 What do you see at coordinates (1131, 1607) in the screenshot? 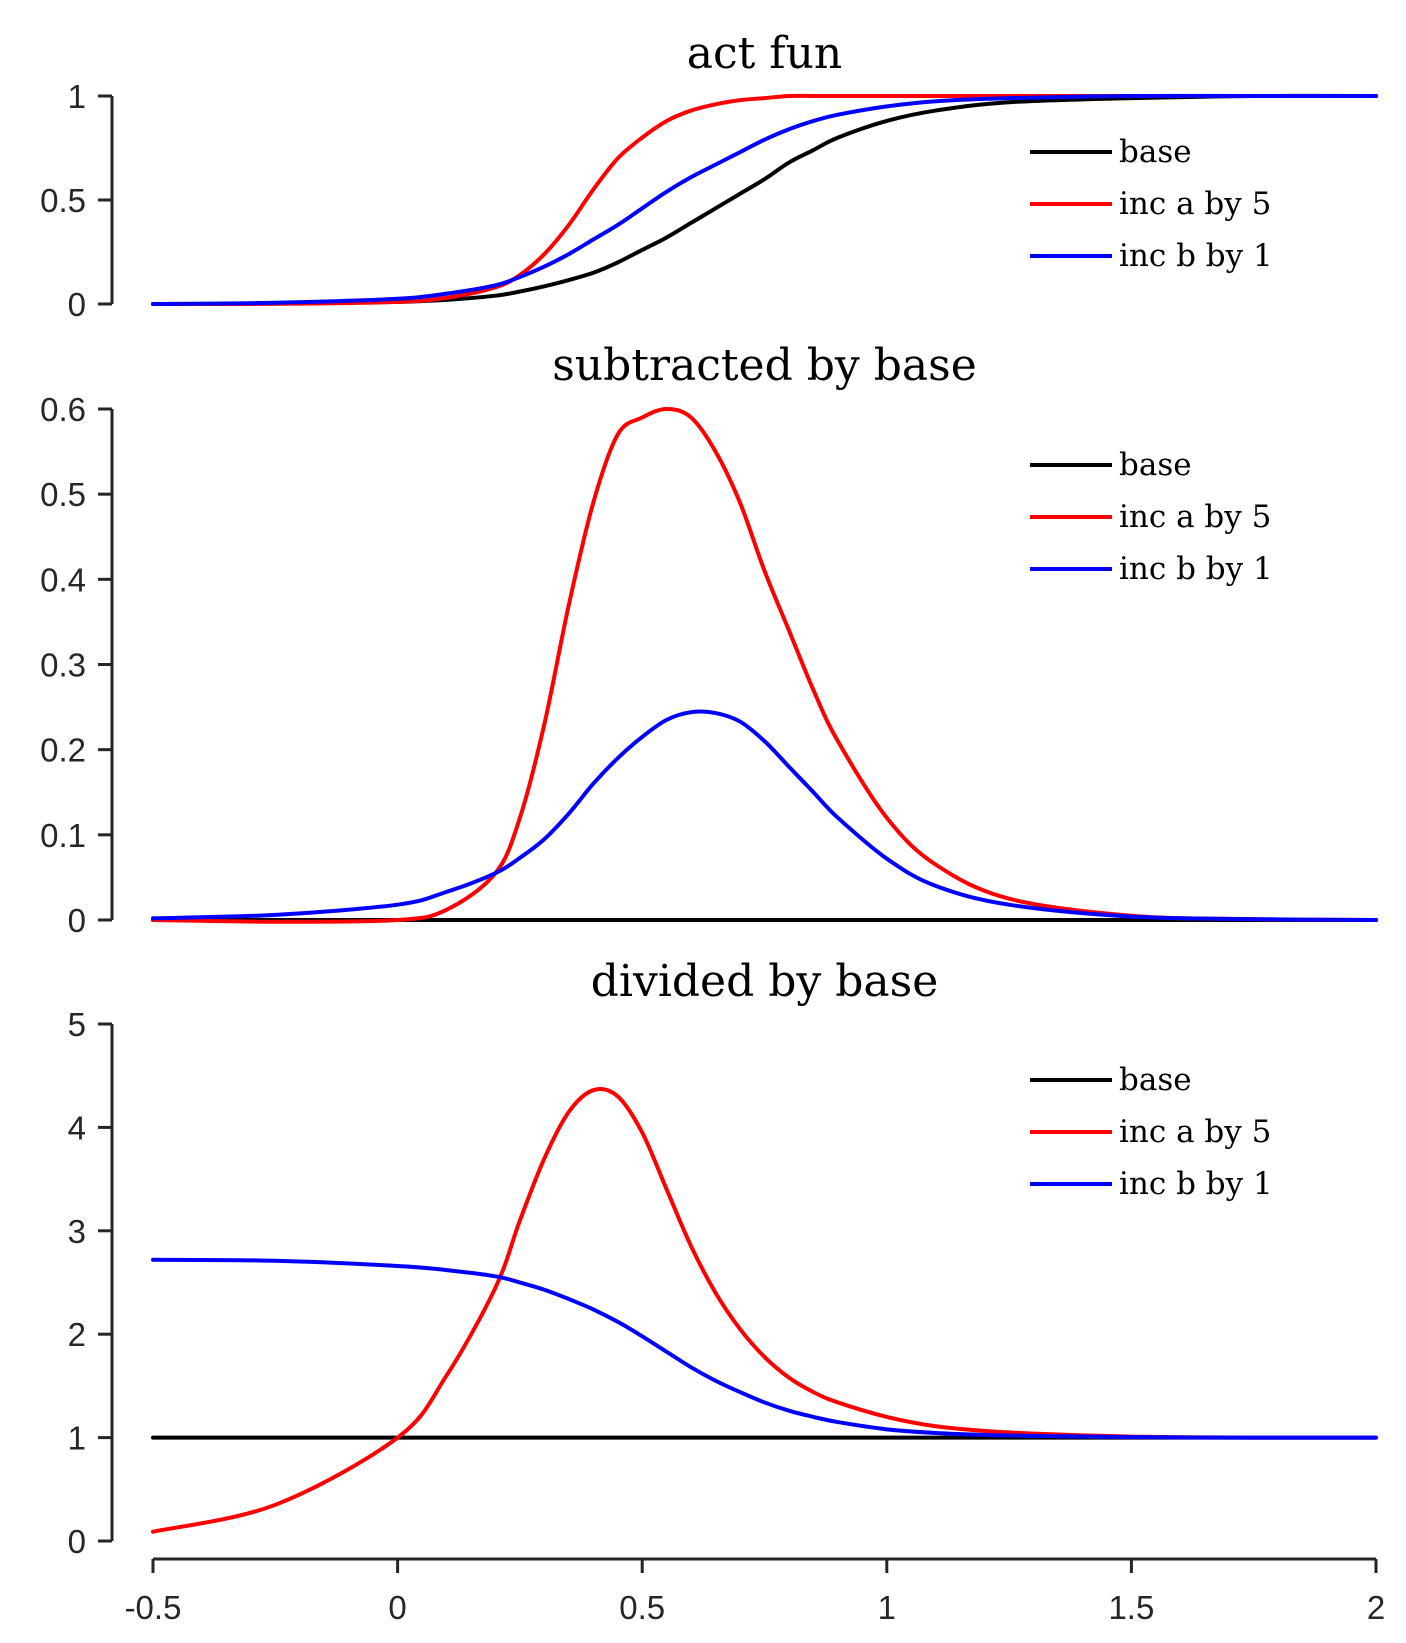
I see `x-tick-label: 1.5` at bounding box center [1131, 1607].